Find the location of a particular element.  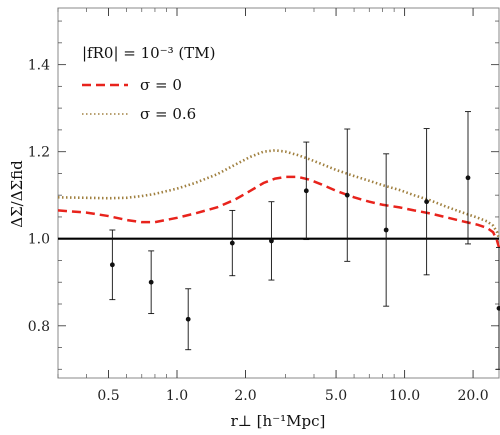

x-axis-title: r⊥ [h⁻¹Mpc] is located at coordinates (278, 421).